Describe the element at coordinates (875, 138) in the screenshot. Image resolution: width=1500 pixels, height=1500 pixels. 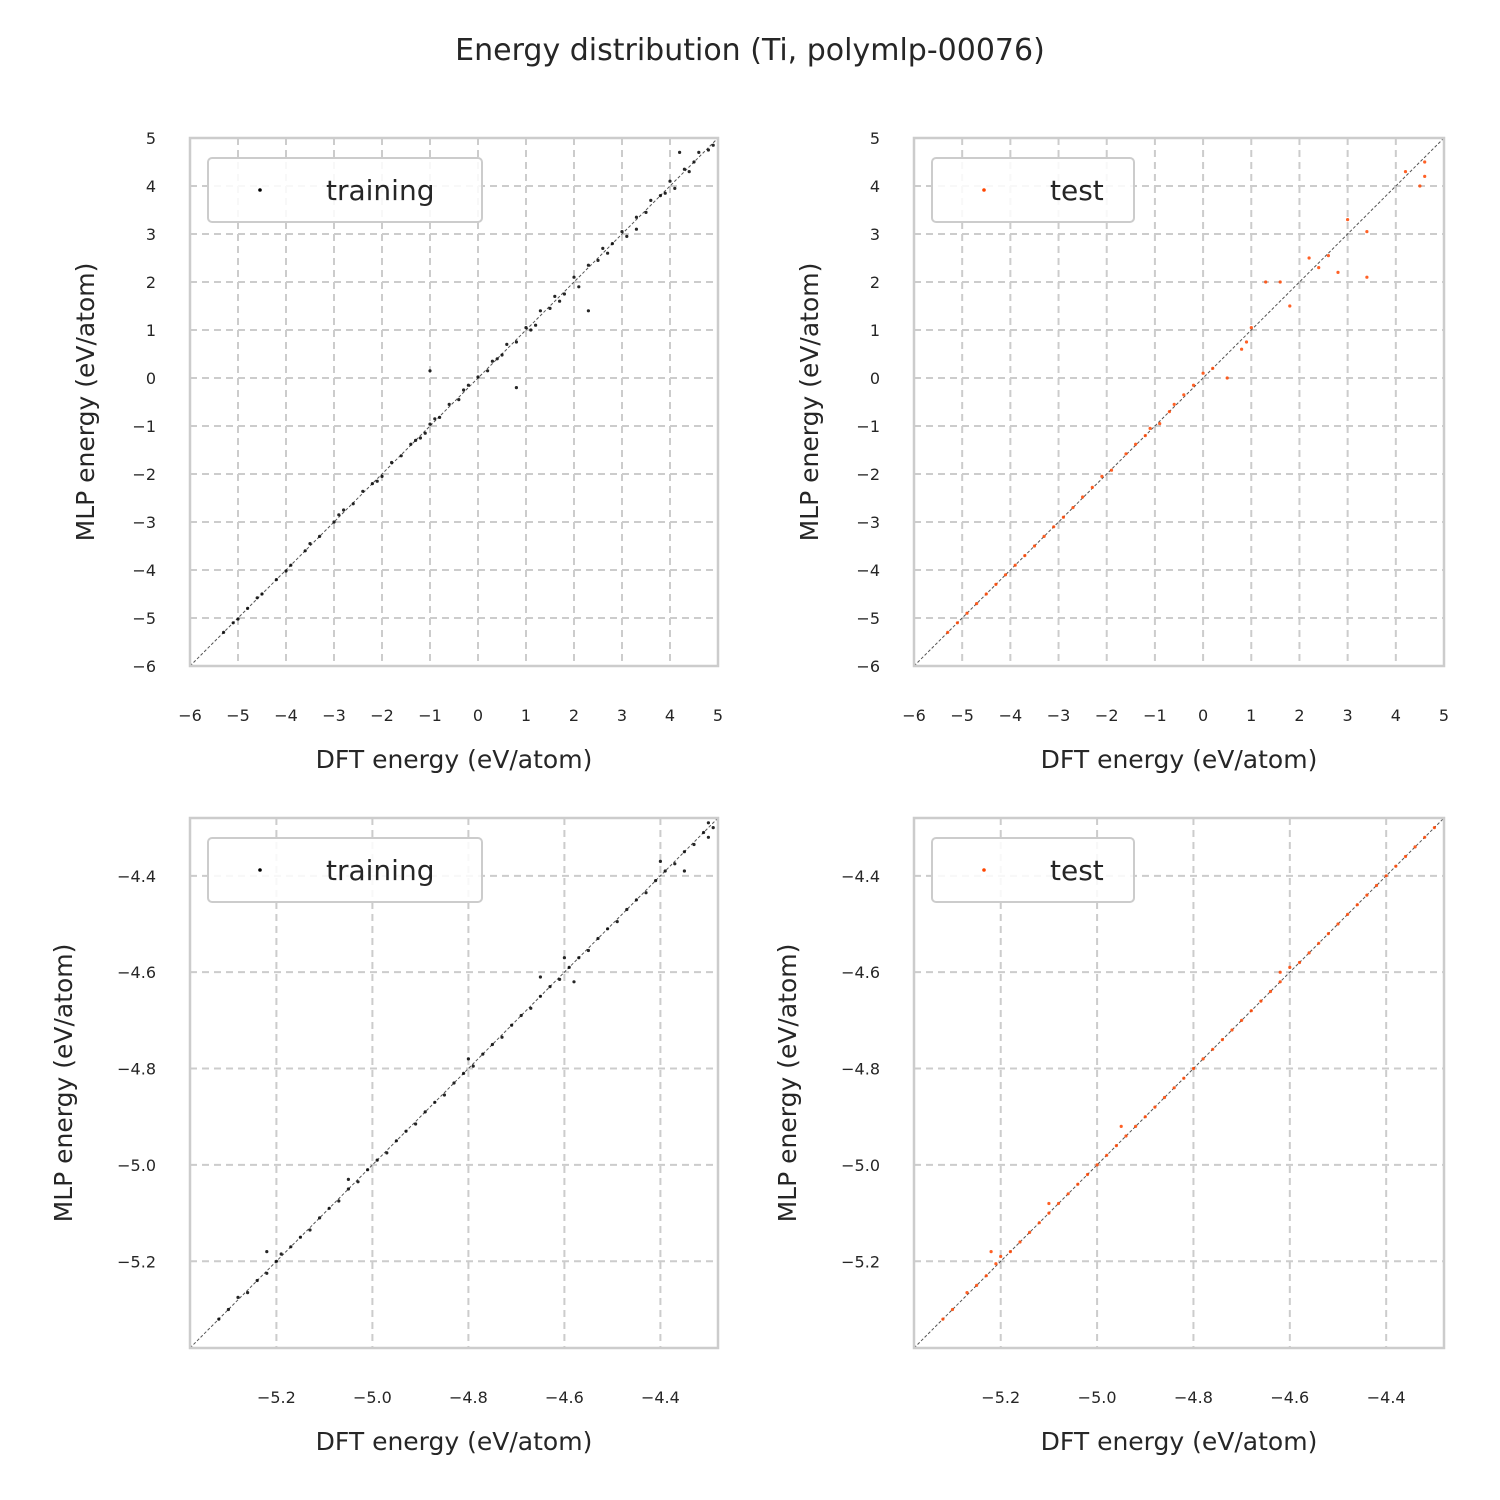
I see `y-tick-label: 5` at that location.